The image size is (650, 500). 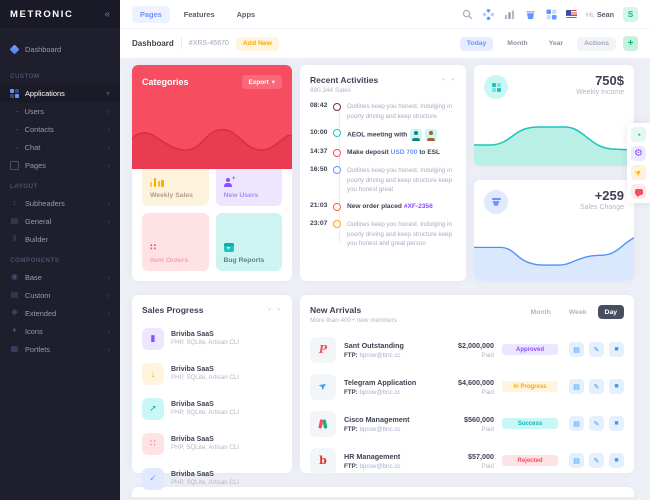 I want to click on chevron-right-icon: ›, so click(x=108, y=221).